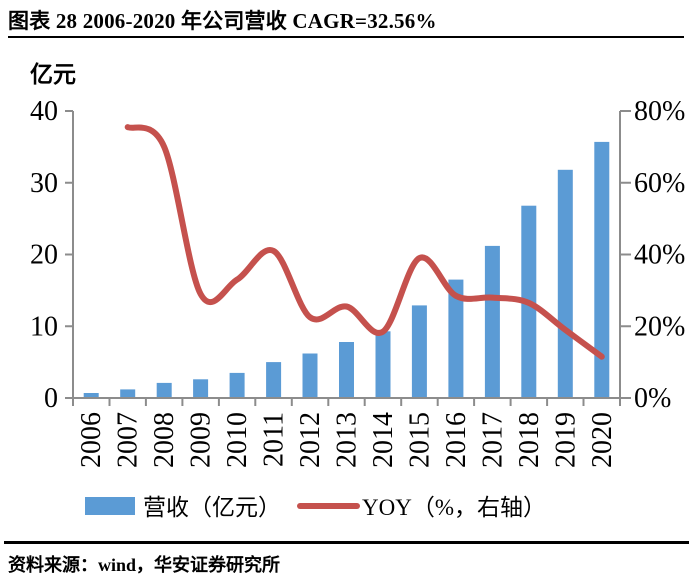  I want to click on figure-title: 图表 28 2006-2020 年公司营收 CAGR=32.56%, so click(222, 21).